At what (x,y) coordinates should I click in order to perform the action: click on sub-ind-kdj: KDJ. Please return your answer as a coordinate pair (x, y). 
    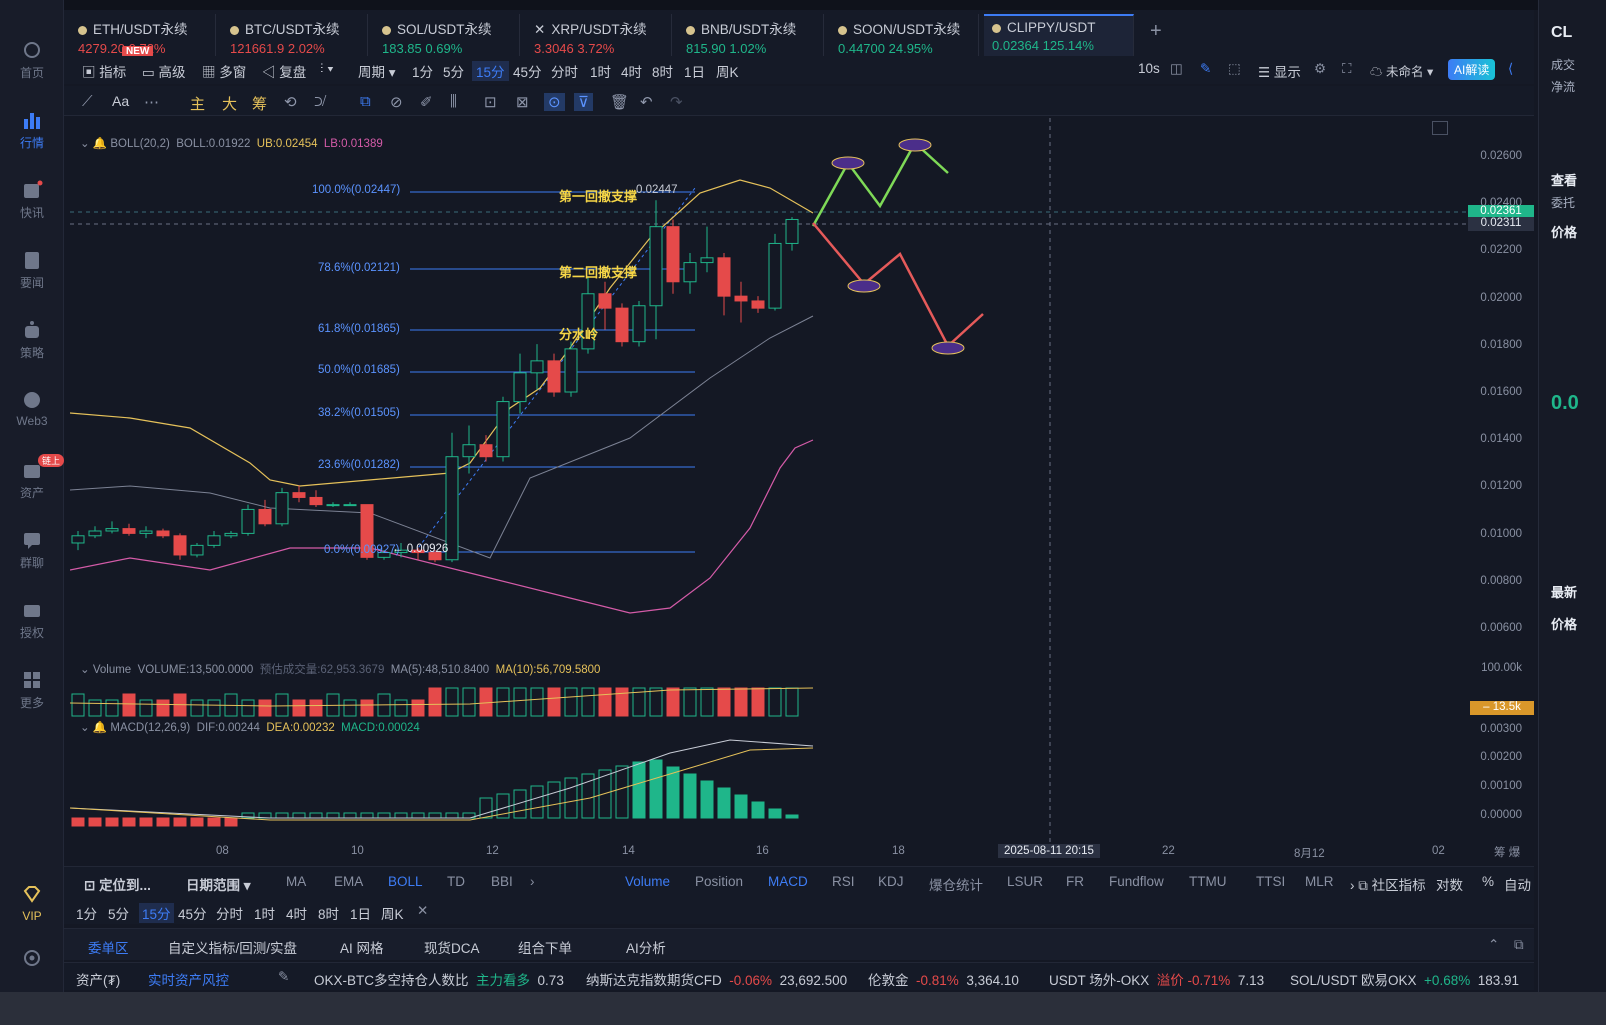
    Looking at the image, I should click on (891, 881).